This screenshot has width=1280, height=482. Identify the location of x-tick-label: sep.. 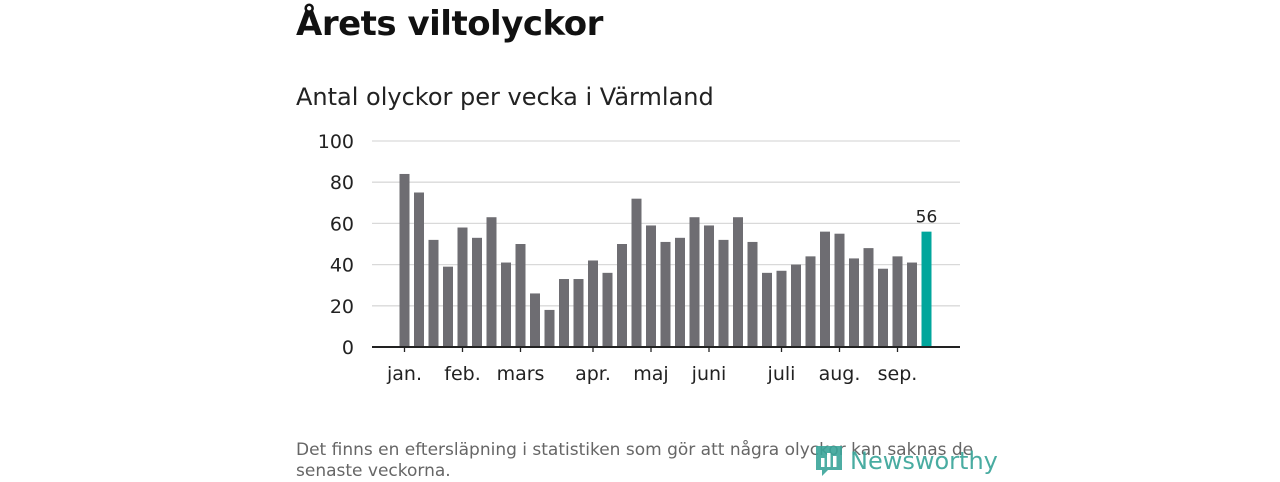
(898, 374).